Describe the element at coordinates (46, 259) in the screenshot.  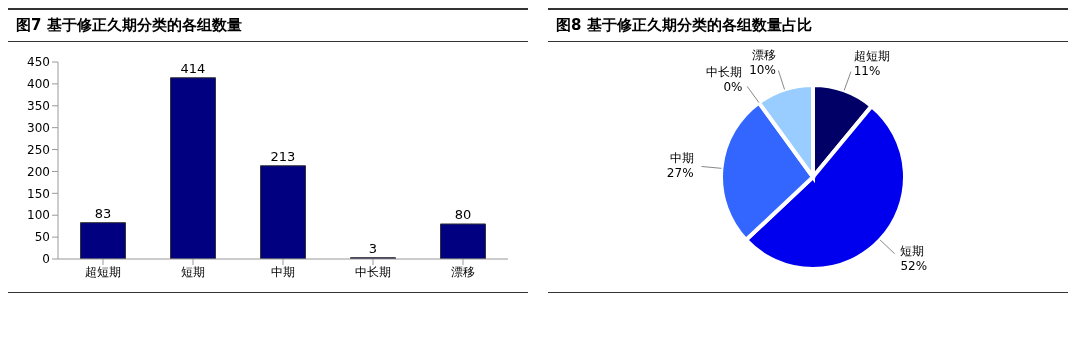
I see `y-tick-label: 0` at that location.